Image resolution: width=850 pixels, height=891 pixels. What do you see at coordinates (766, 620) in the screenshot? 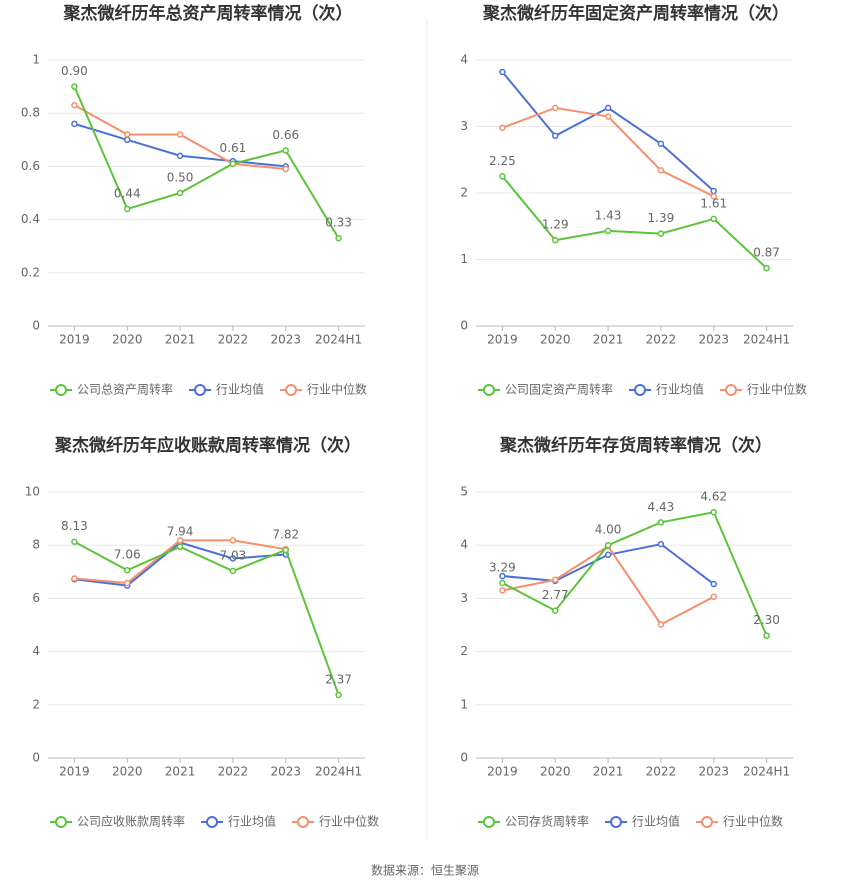
I see `data-label: 2.30` at bounding box center [766, 620].